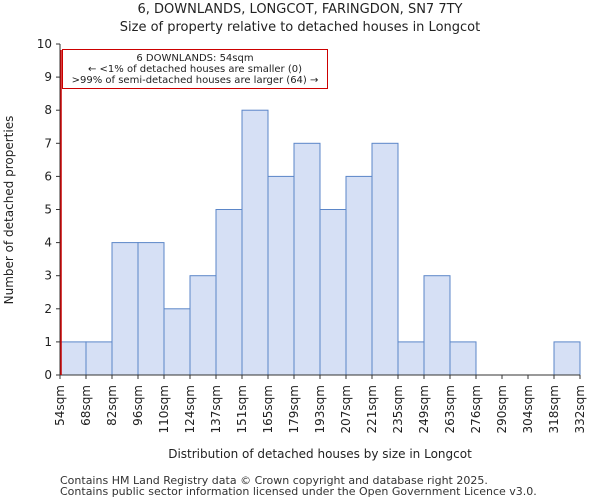 The image size is (600, 500). What do you see at coordinates (48, 77) in the screenshot?
I see `y-tick-label-9: 9` at bounding box center [48, 77].